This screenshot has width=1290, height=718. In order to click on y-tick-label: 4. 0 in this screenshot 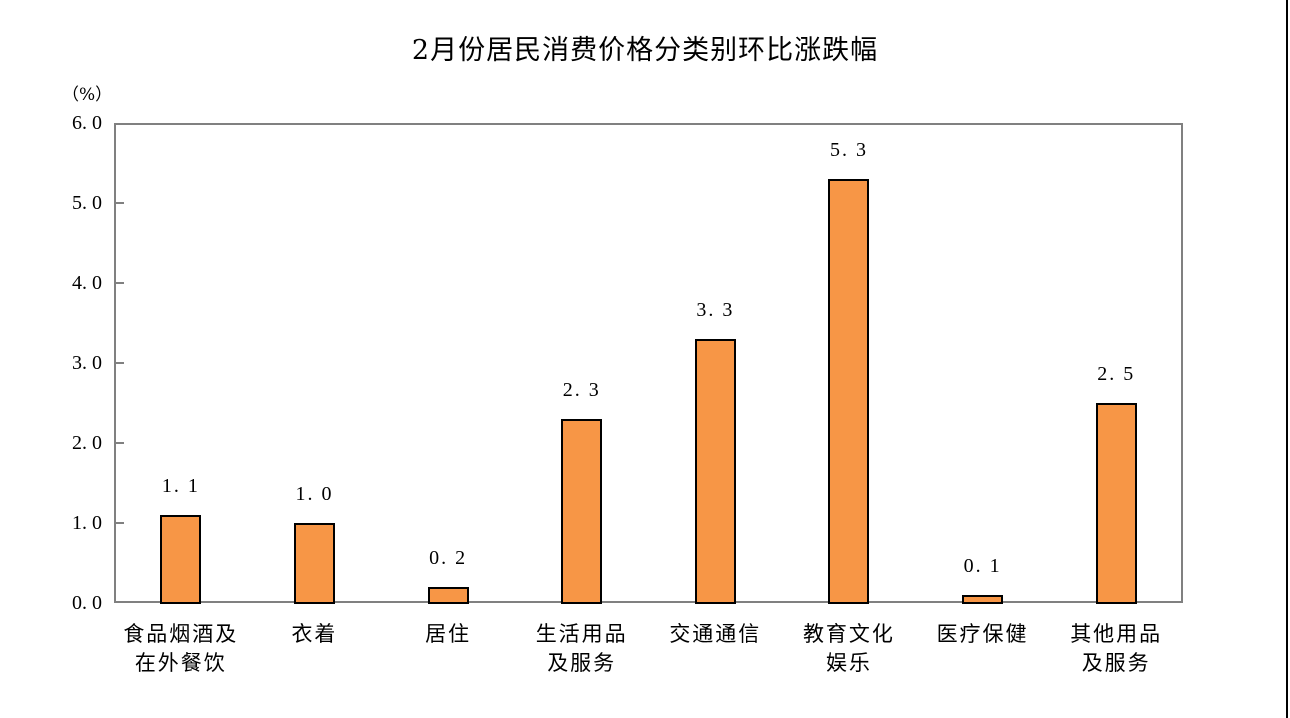, I will do `click(87, 283)`.